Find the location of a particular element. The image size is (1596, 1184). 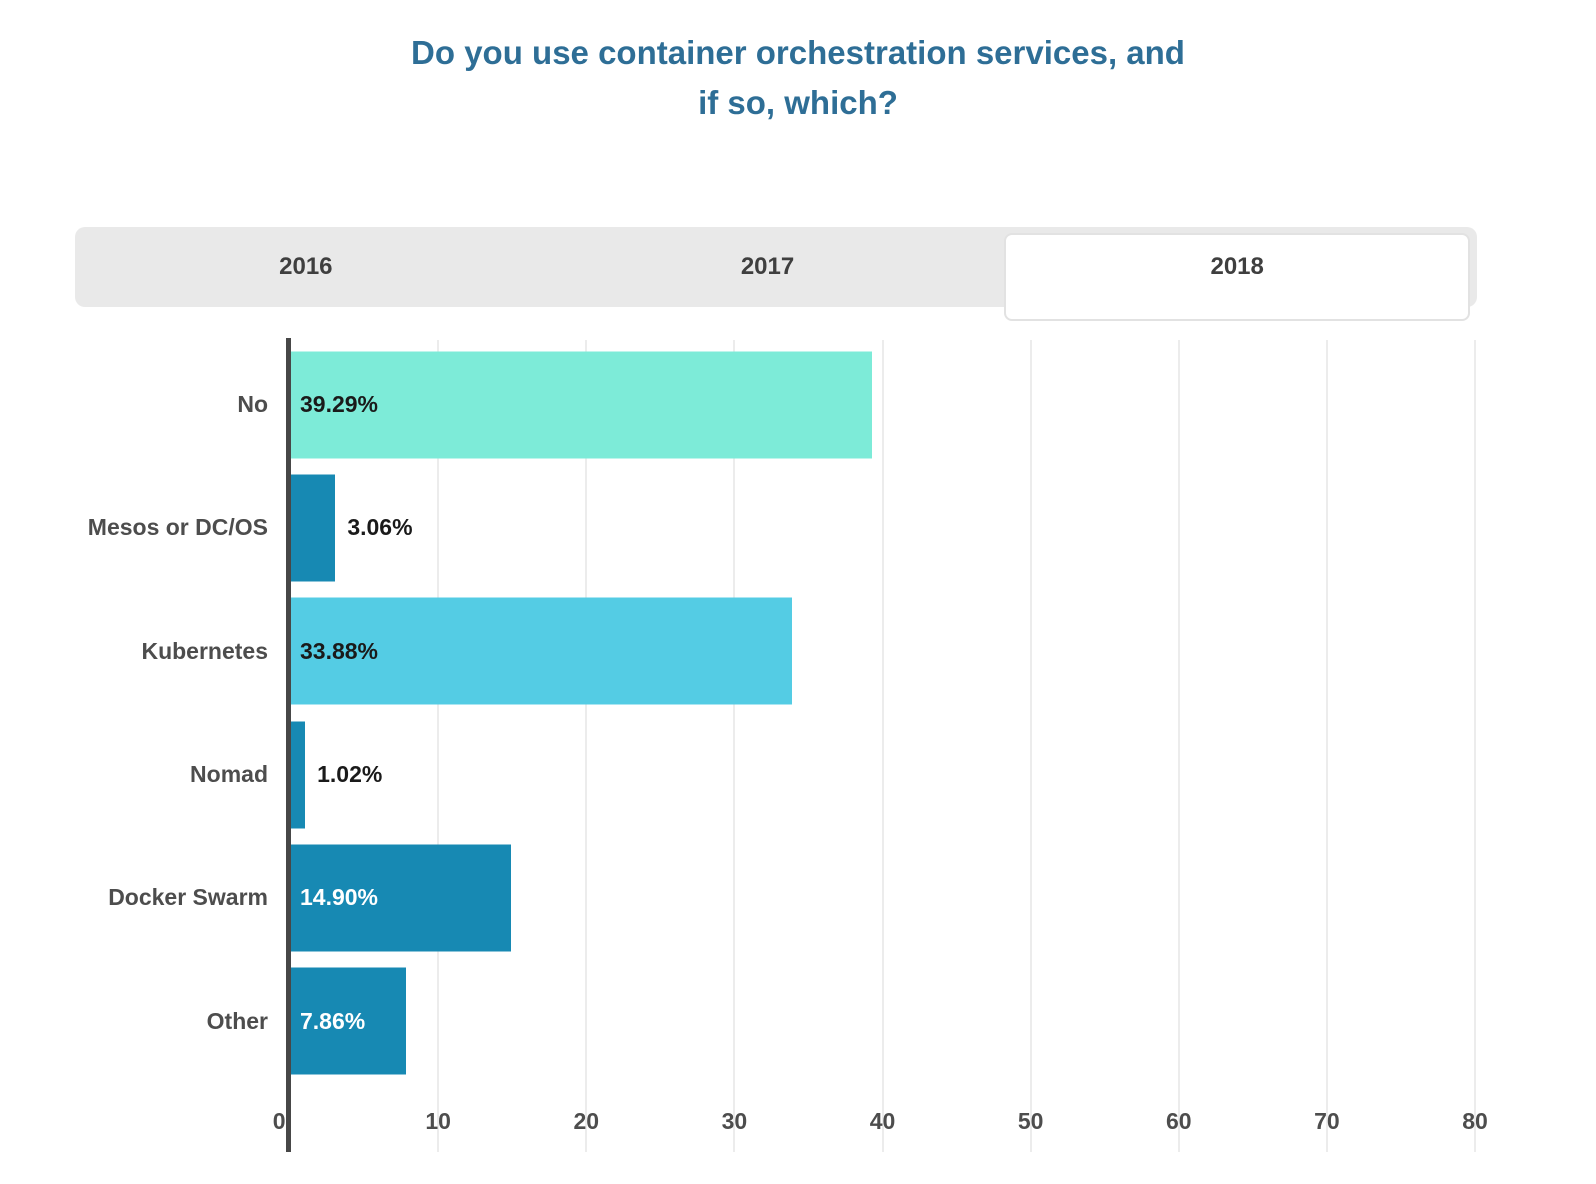

x-tick-20: 20 is located at coordinates (586, 1121).